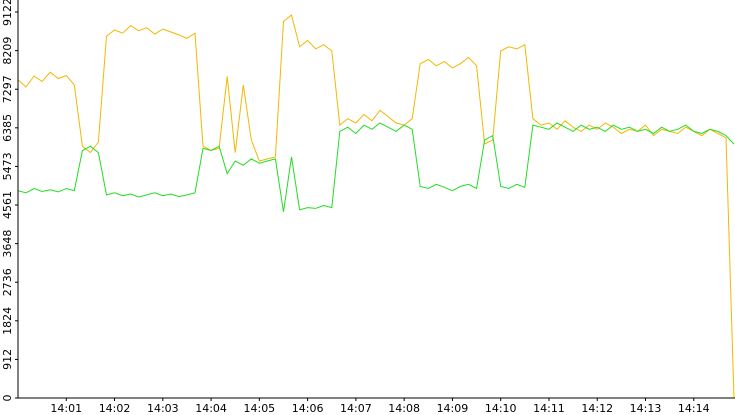 The height and width of the screenshot is (415, 735). Describe the element at coordinates (211, 408) in the screenshot. I see `x-tick-label: 14:04` at that location.